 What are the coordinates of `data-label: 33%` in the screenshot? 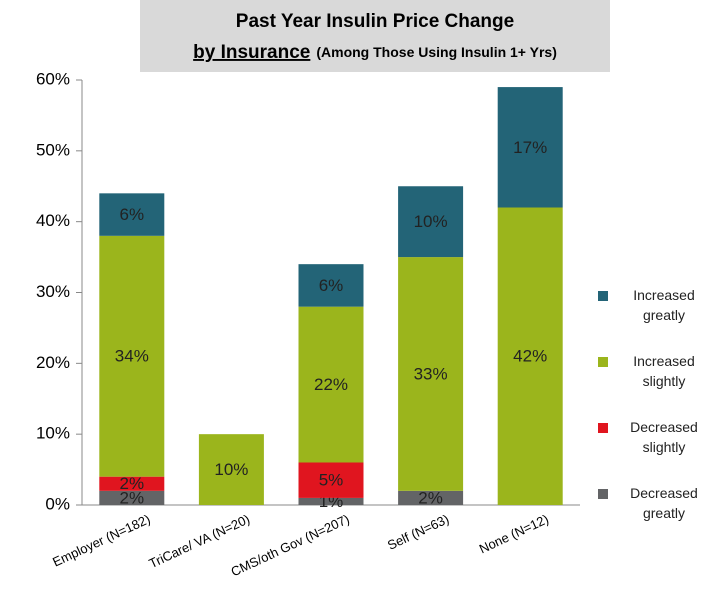 It's located at (431, 373).